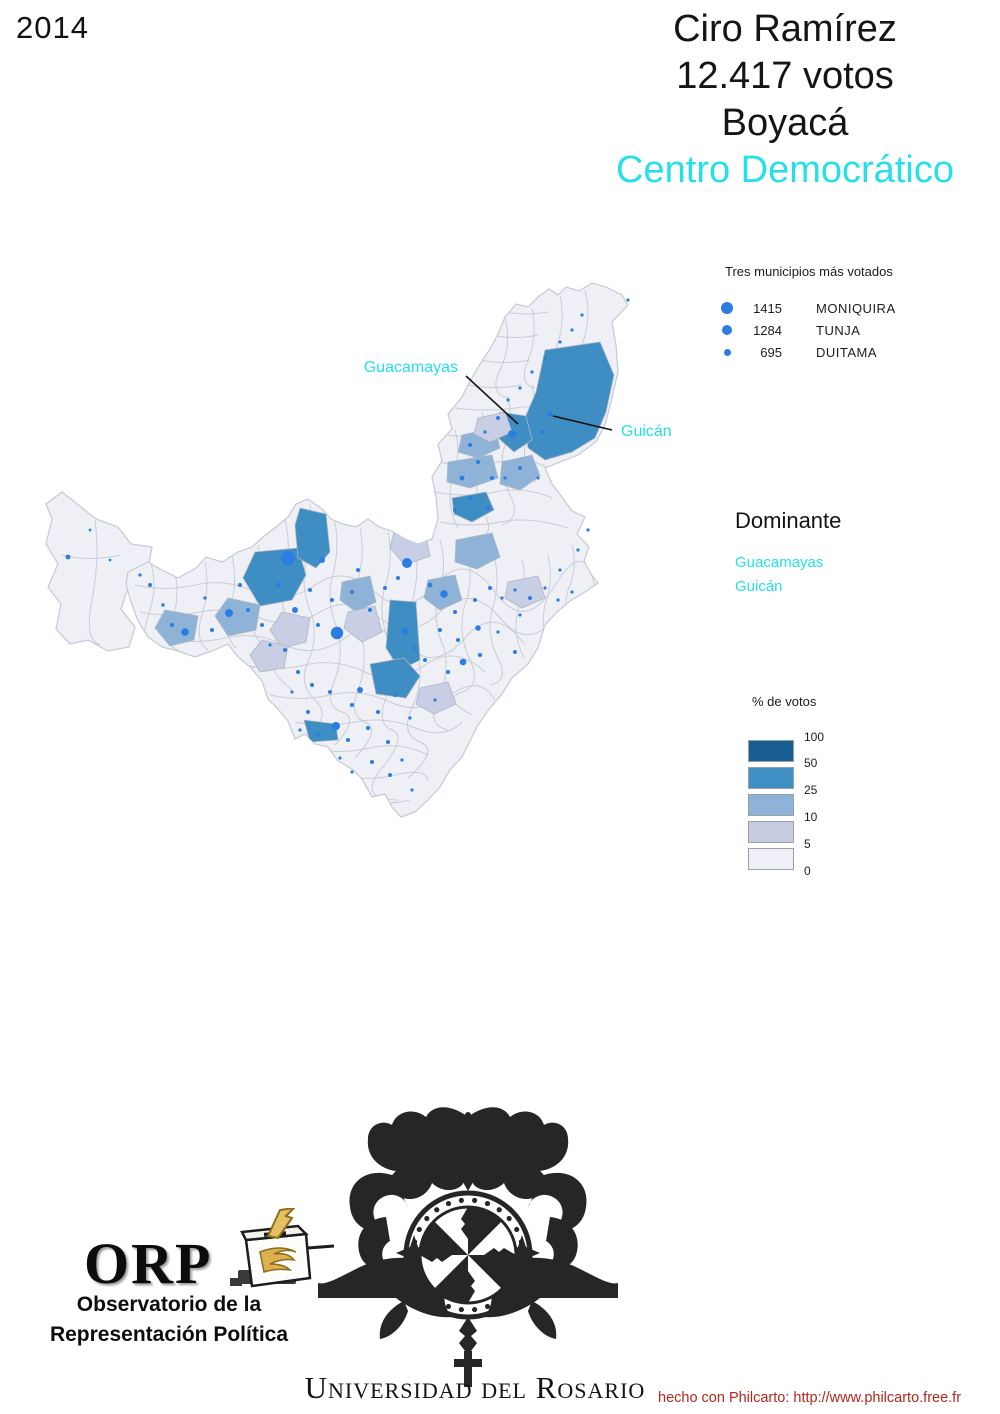 The width and height of the screenshot is (1000, 1414). I want to click on scale-tick: 100, so click(814, 737).